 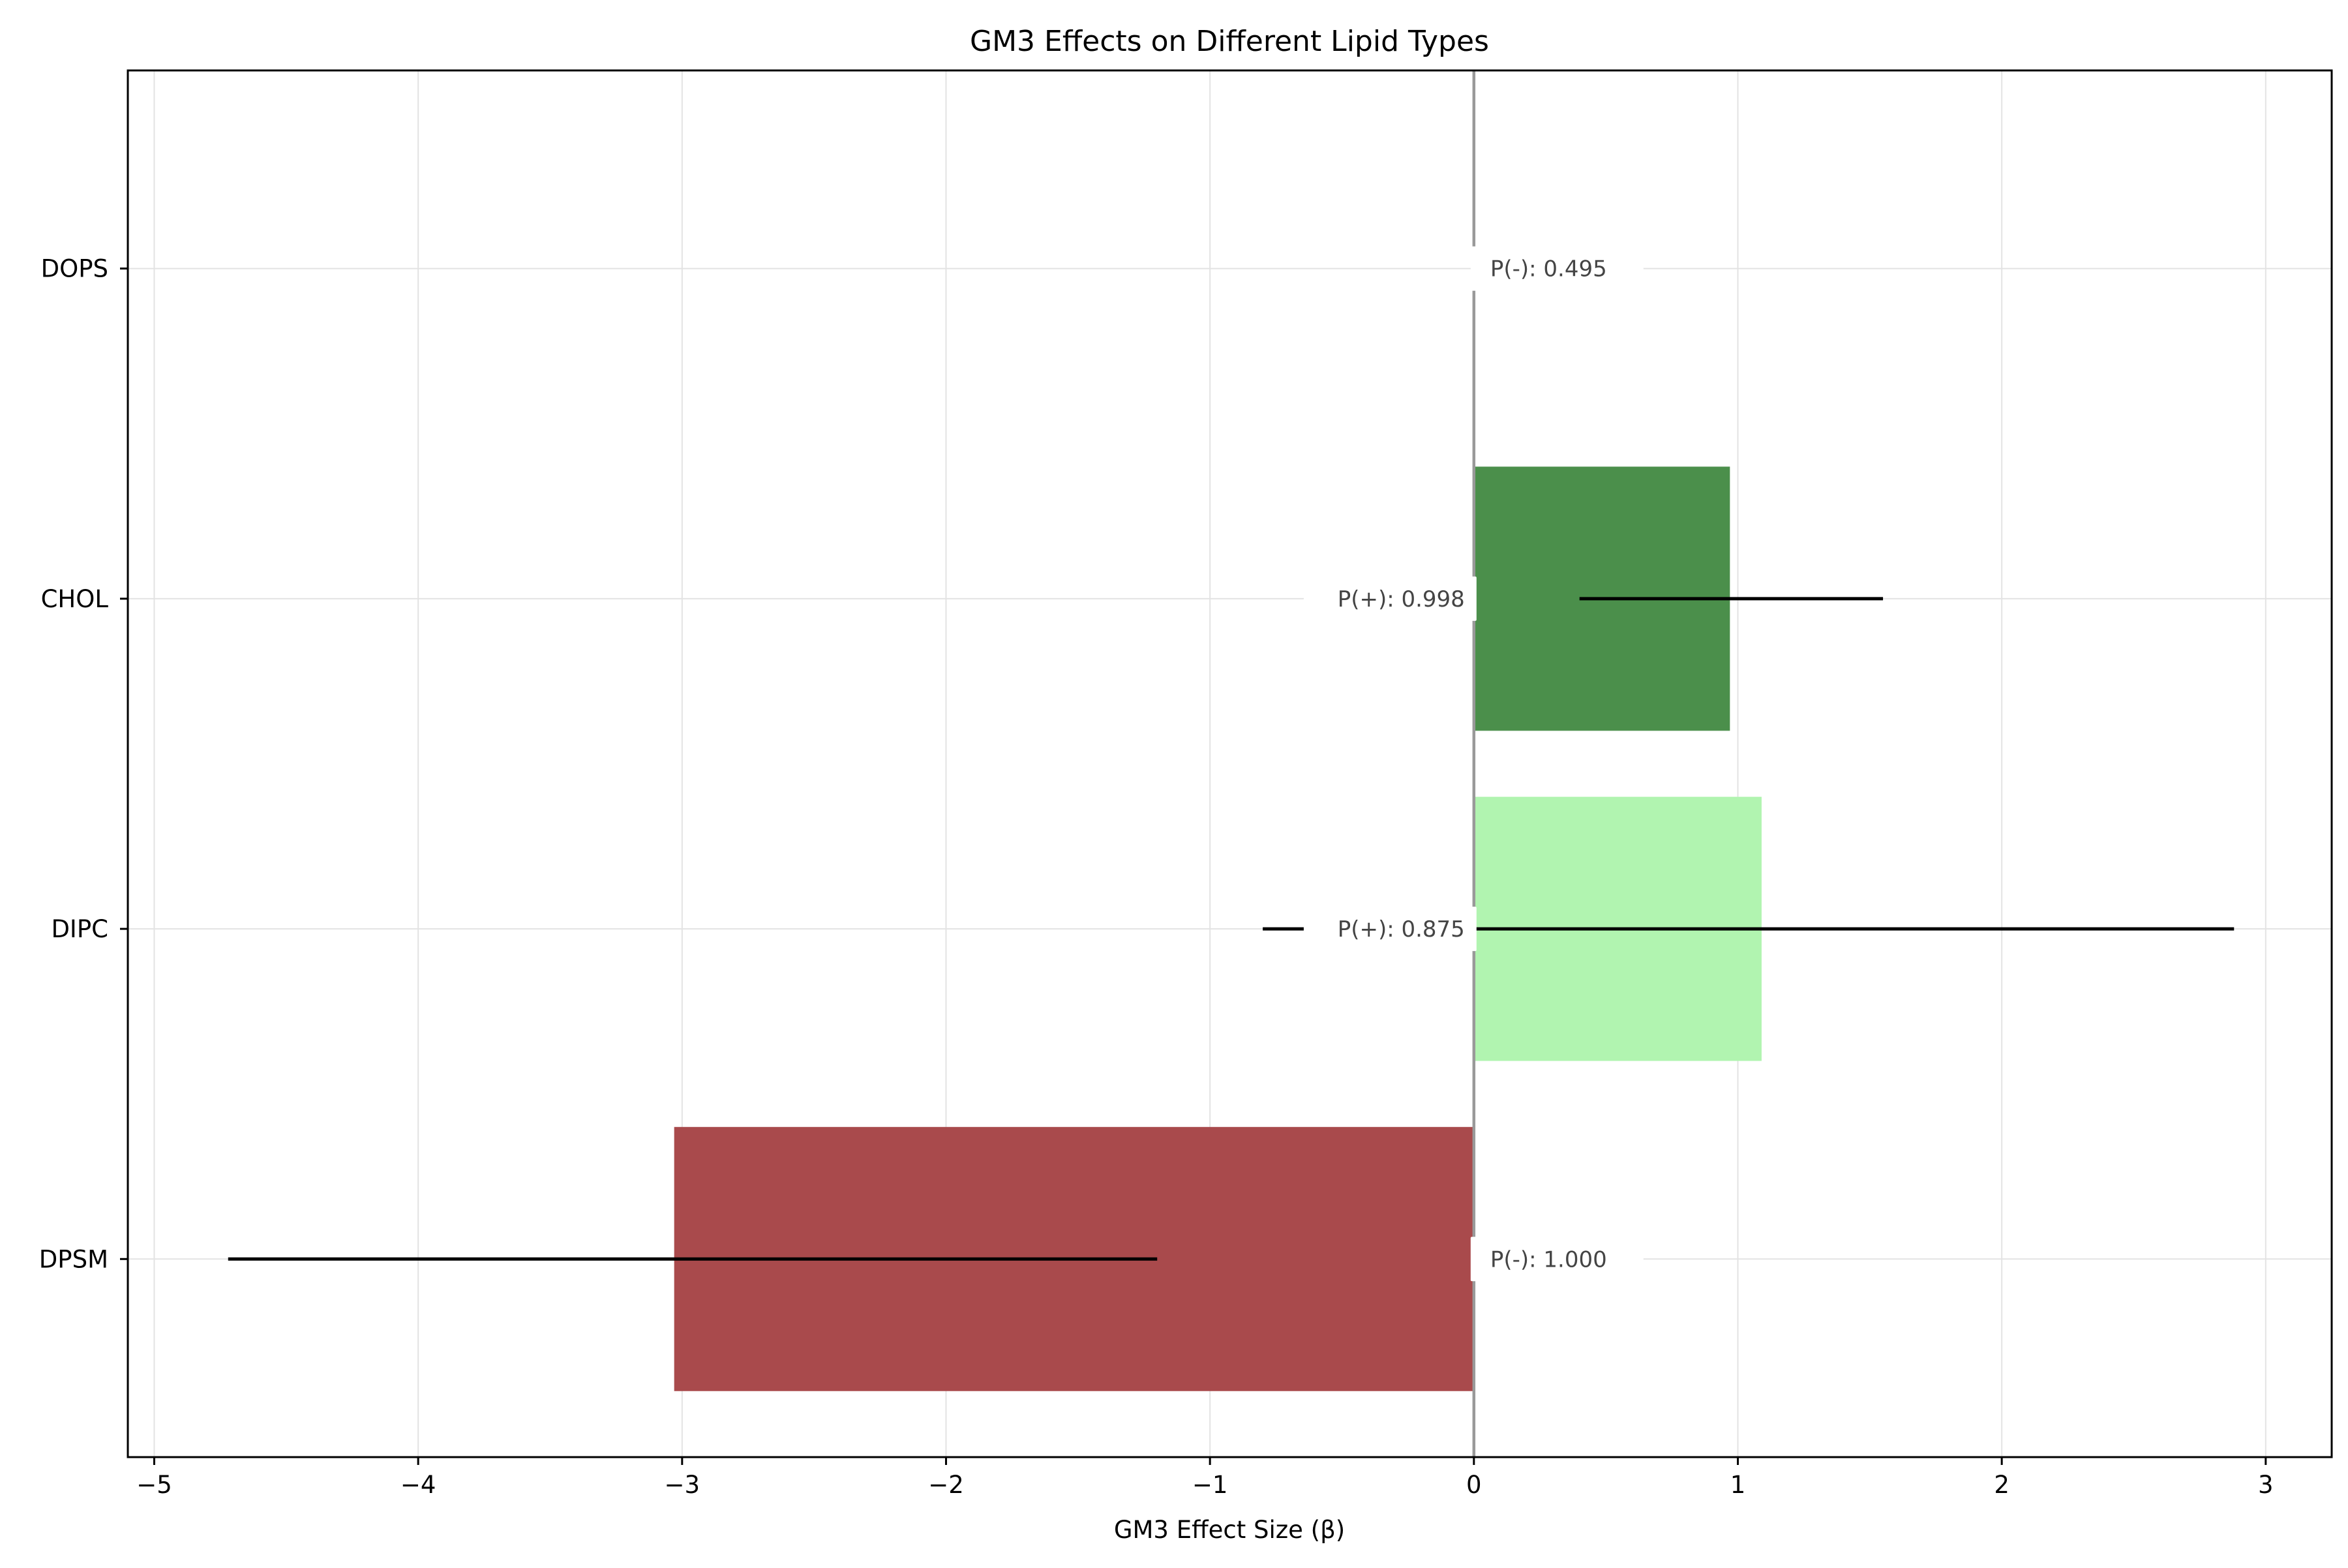 What do you see at coordinates (73, 1259) in the screenshot?
I see `y-tick-label-dpsm: DPSM` at bounding box center [73, 1259].